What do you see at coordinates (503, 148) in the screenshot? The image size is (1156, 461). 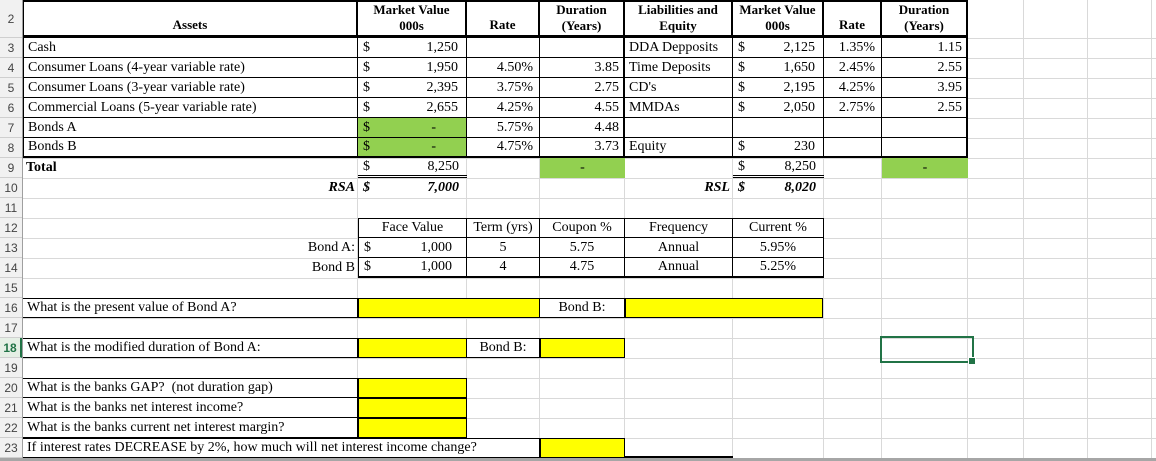 I see `asset-rate-cell: 4.75%` at bounding box center [503, 148].